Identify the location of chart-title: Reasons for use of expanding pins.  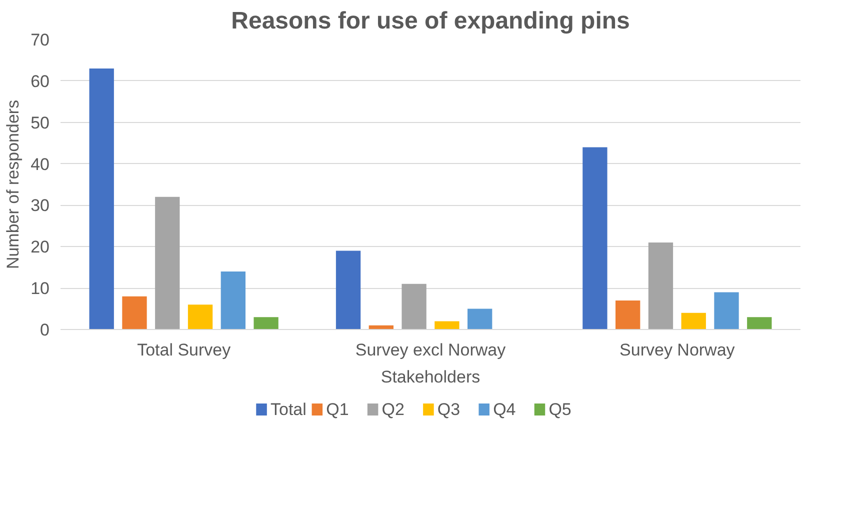
(430, 21).